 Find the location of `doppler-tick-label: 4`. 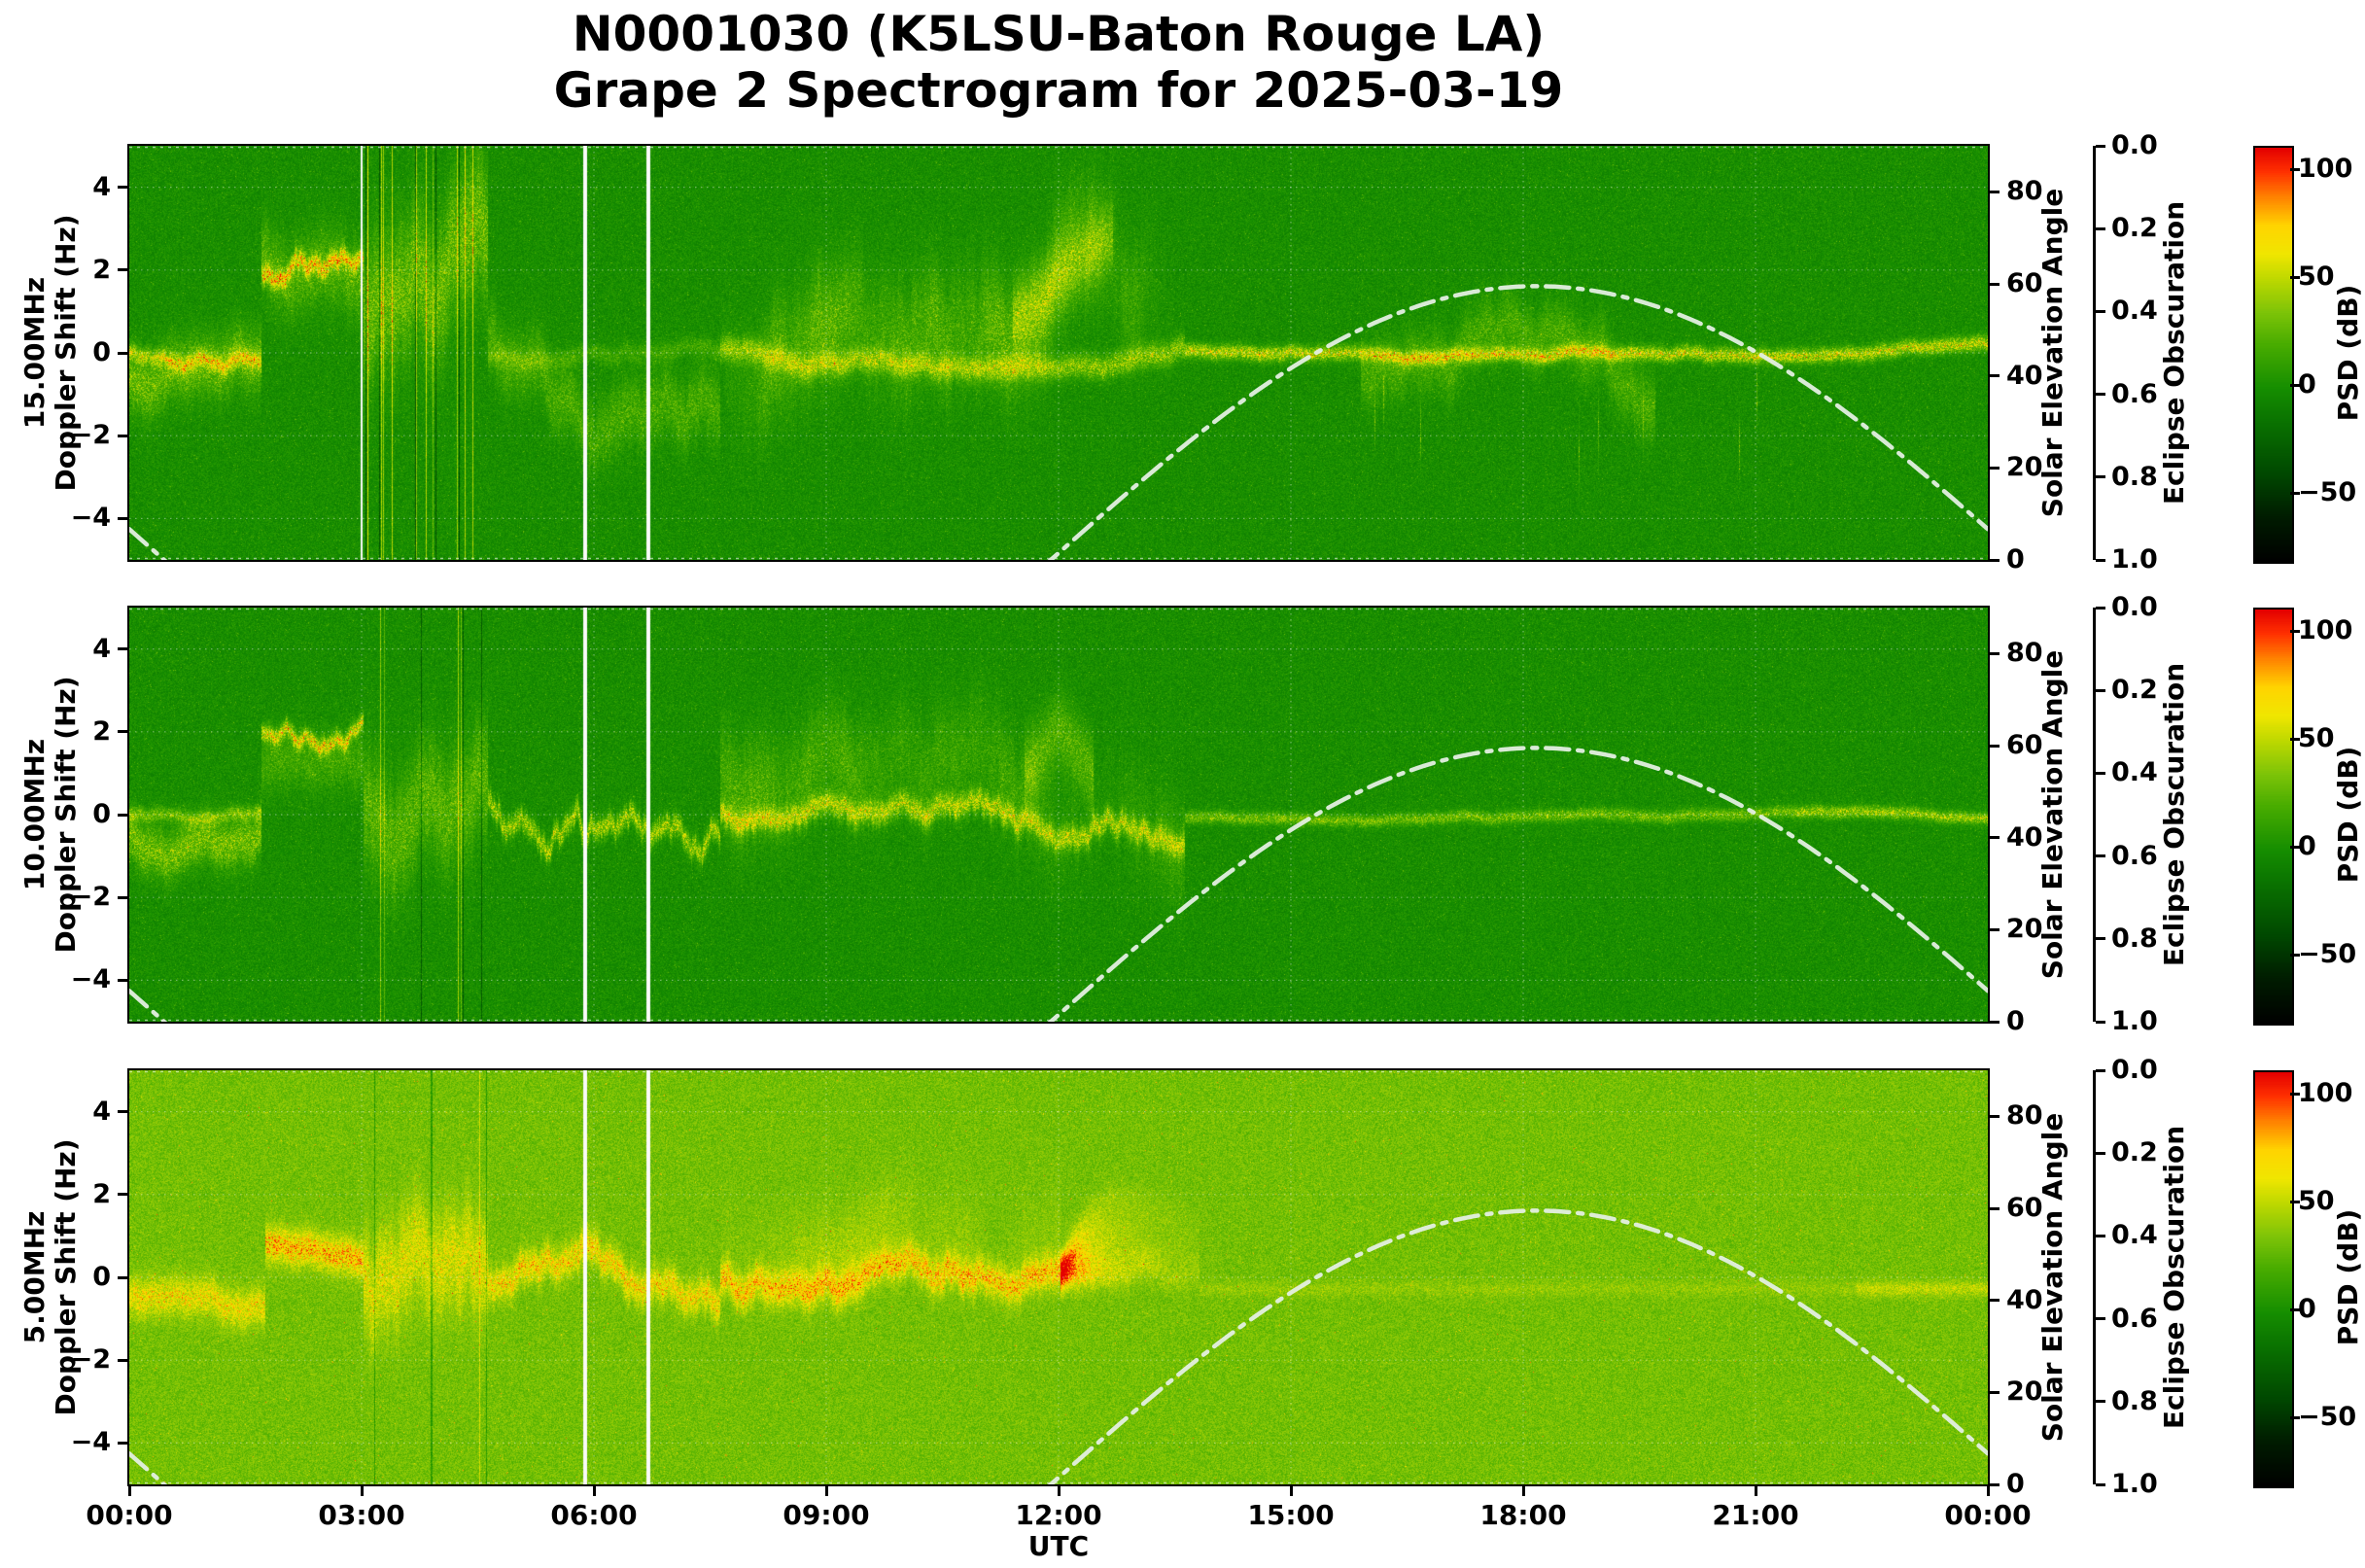

doppler-tick-label: 4 is located at coordinates (102, 186).